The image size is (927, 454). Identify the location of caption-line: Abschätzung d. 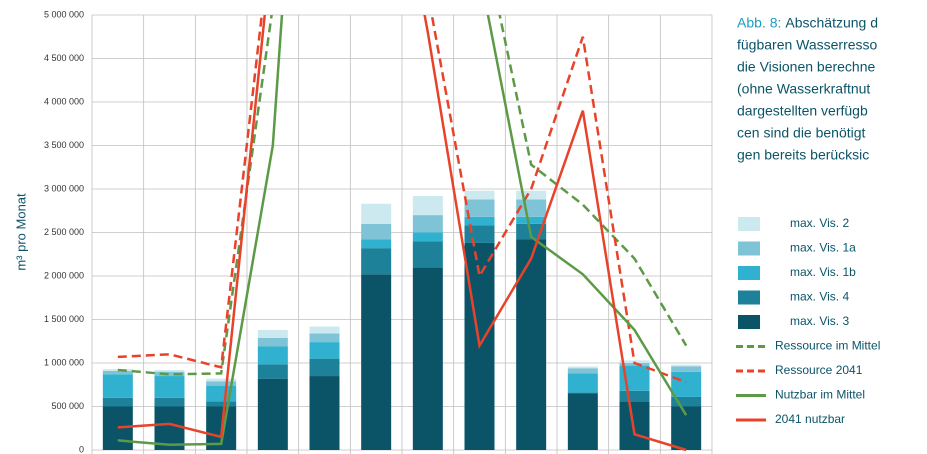
(831, 23).